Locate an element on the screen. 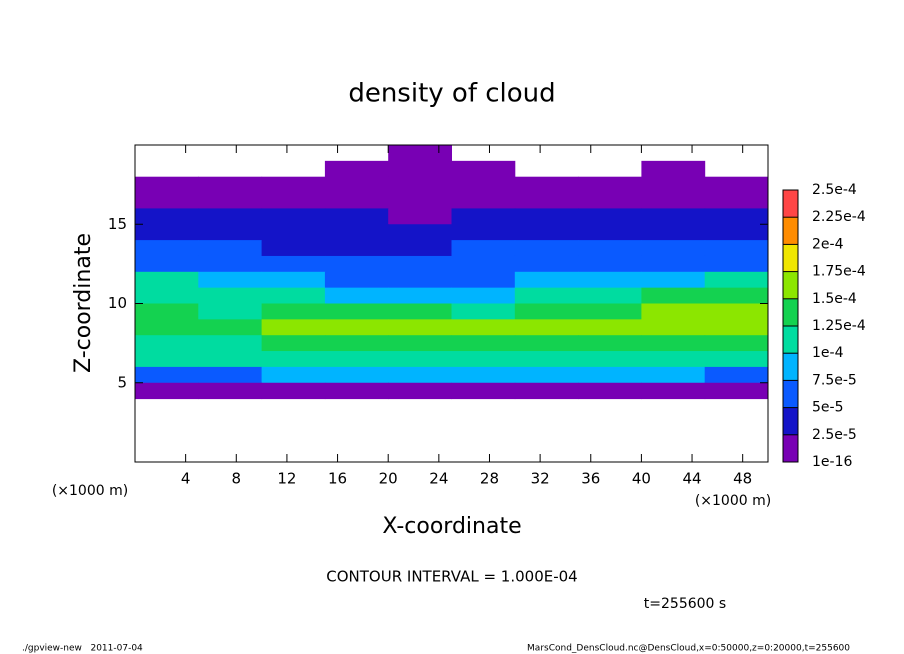 This screenshot has width=904, height=654. colorbar-label: 2e-4 is located at coordinates (828, 244).